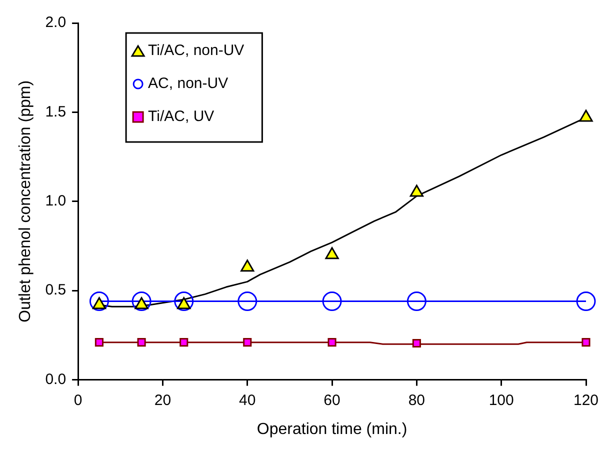  I want to click on y-tick-label: 0.5, so click(55, 290).